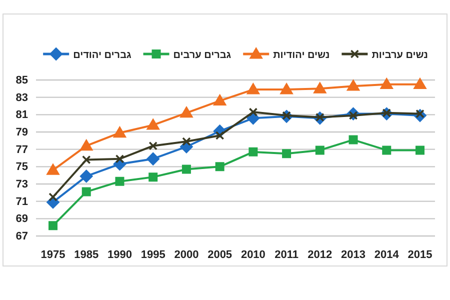  What do you see at coordinates (22, 219) in the screenshot?
I see `y-tick-label: 69` at bounding box center [22, 219].